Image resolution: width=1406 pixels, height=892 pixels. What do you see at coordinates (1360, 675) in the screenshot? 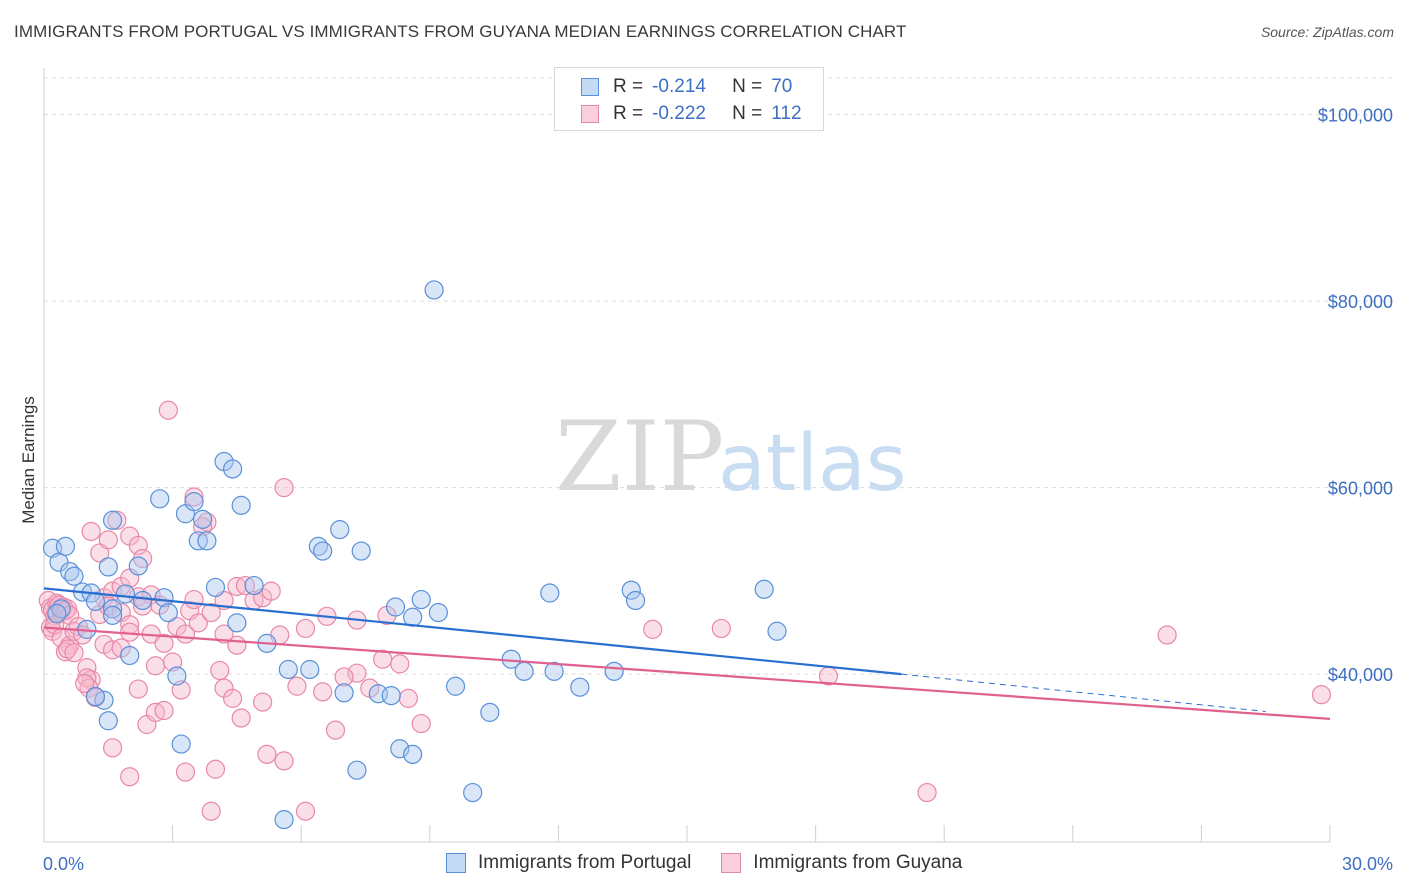
I see `y-tick-label: $40,000` at bounding box center [1360, 675].